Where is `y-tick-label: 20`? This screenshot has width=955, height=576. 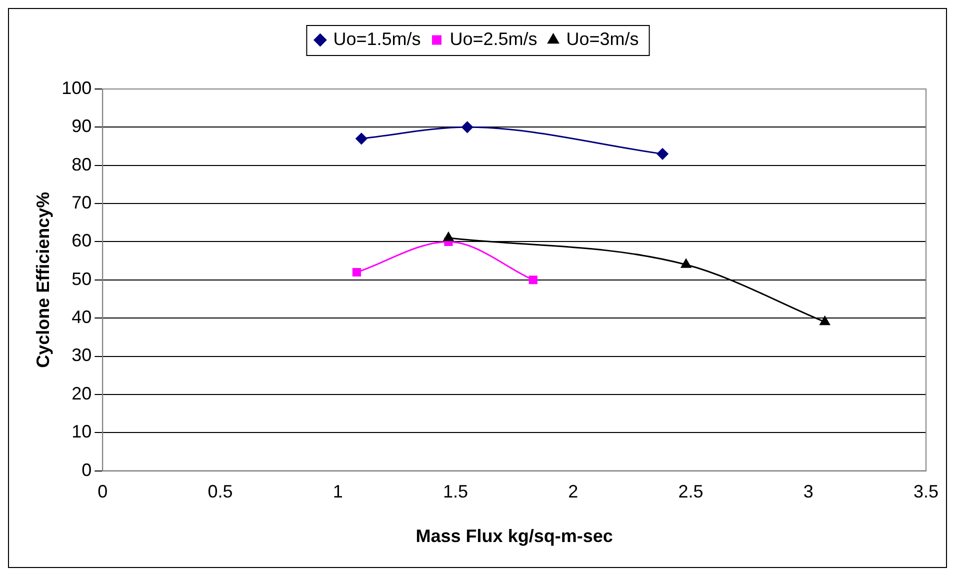
y-tick-label: 20 is located at coordinates (82, 393).